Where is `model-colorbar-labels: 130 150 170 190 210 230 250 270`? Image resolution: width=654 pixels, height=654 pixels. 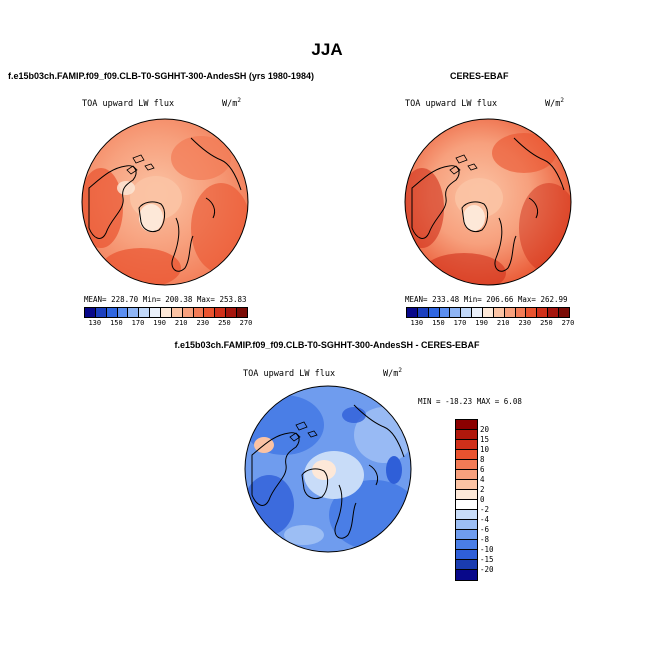
model-colorbar-labels: 130 150 170 190 210 230 250 270 is located at coordinates (168, 324).